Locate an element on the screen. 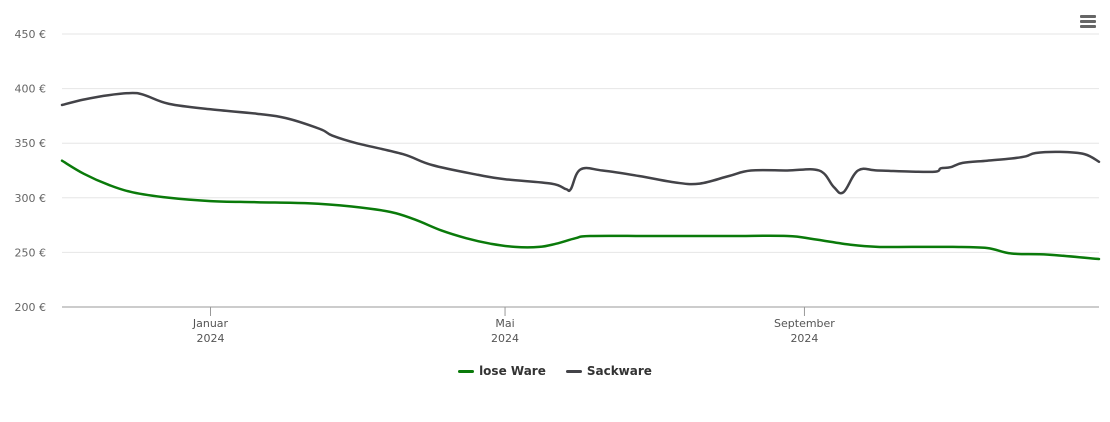 The height and width of the screenshot is (422, 1110). y-tick-label: 350 € is located at coordinates (31, 143).